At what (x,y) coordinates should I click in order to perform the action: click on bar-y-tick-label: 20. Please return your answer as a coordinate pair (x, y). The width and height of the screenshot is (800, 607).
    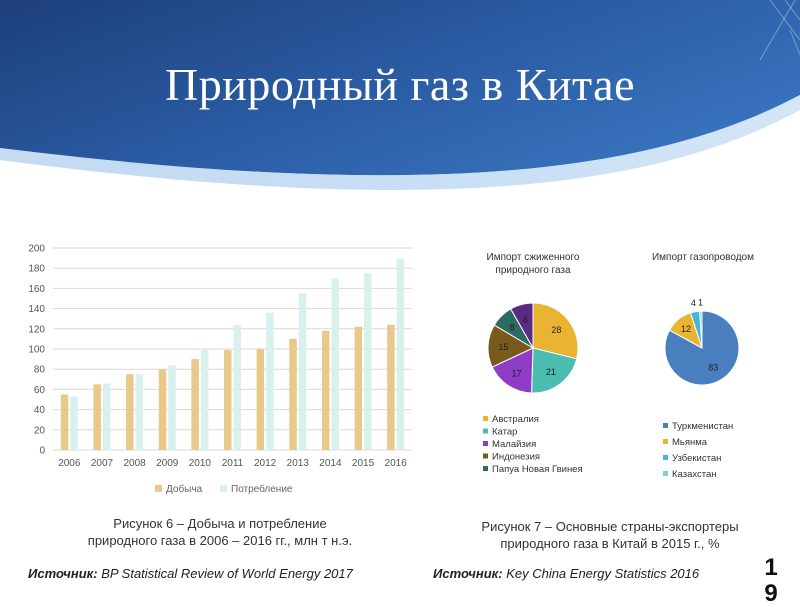
    Looking at the image, I should click on (40, 430).